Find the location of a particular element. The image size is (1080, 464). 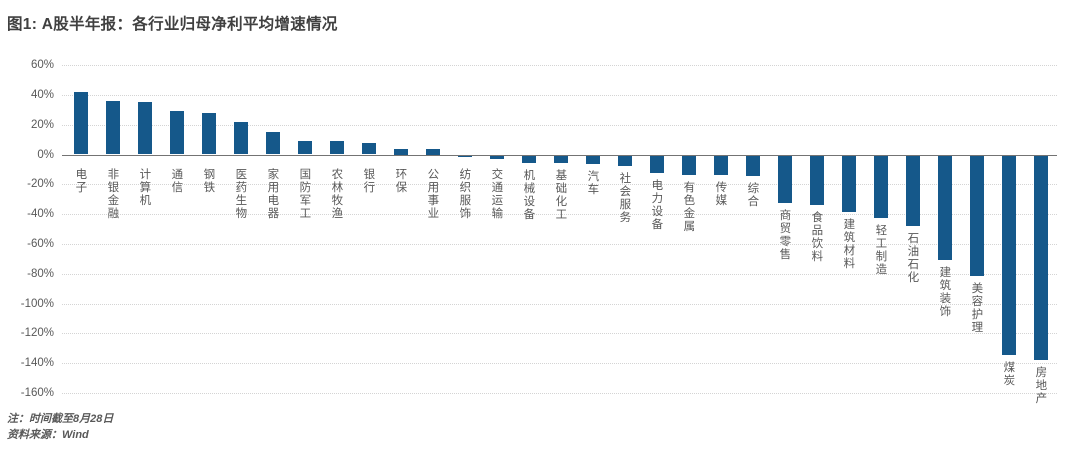

y-tick-label: -60% is located at coordinates (40, 244).